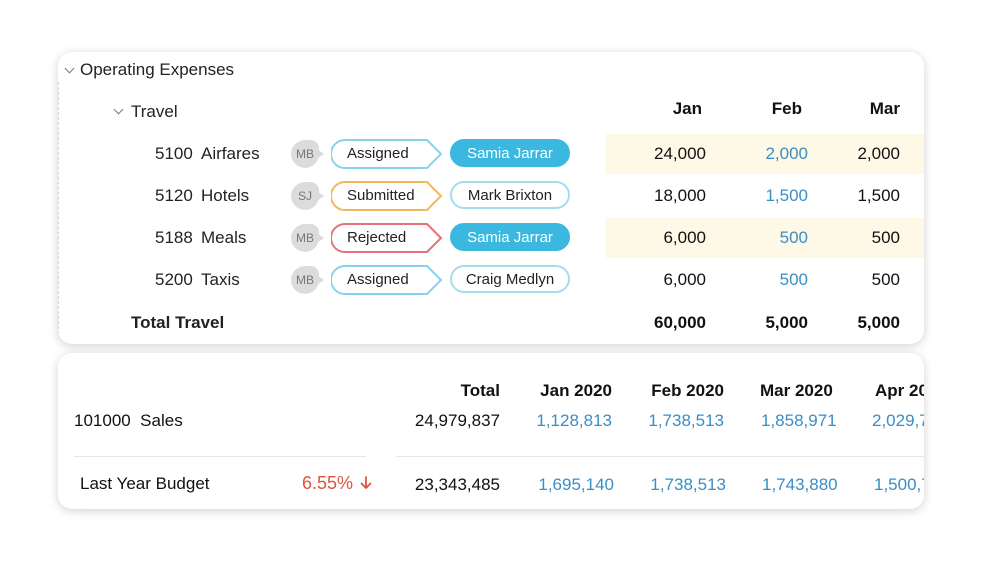  What do you see at coordinates (225, 195) in the screenshot?
I see `account-name: Hotels` at bounding box center [225, 195].